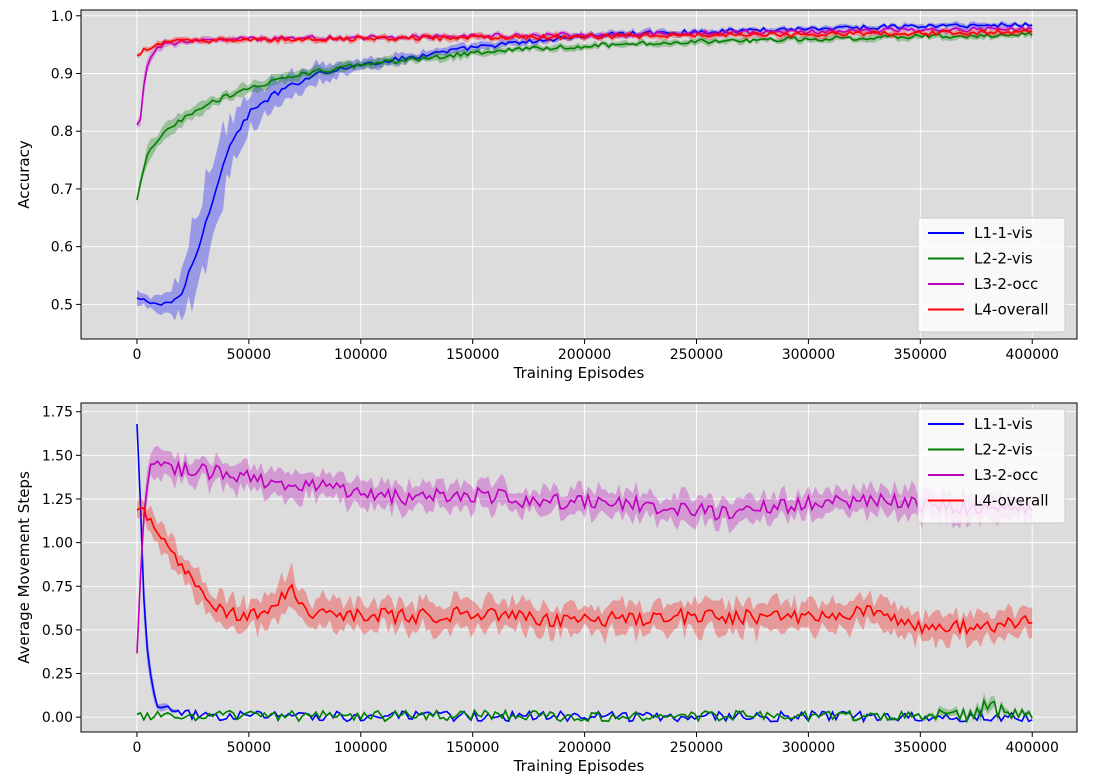  I want to click on series-line-l2-2-vis, so click(584, 711).